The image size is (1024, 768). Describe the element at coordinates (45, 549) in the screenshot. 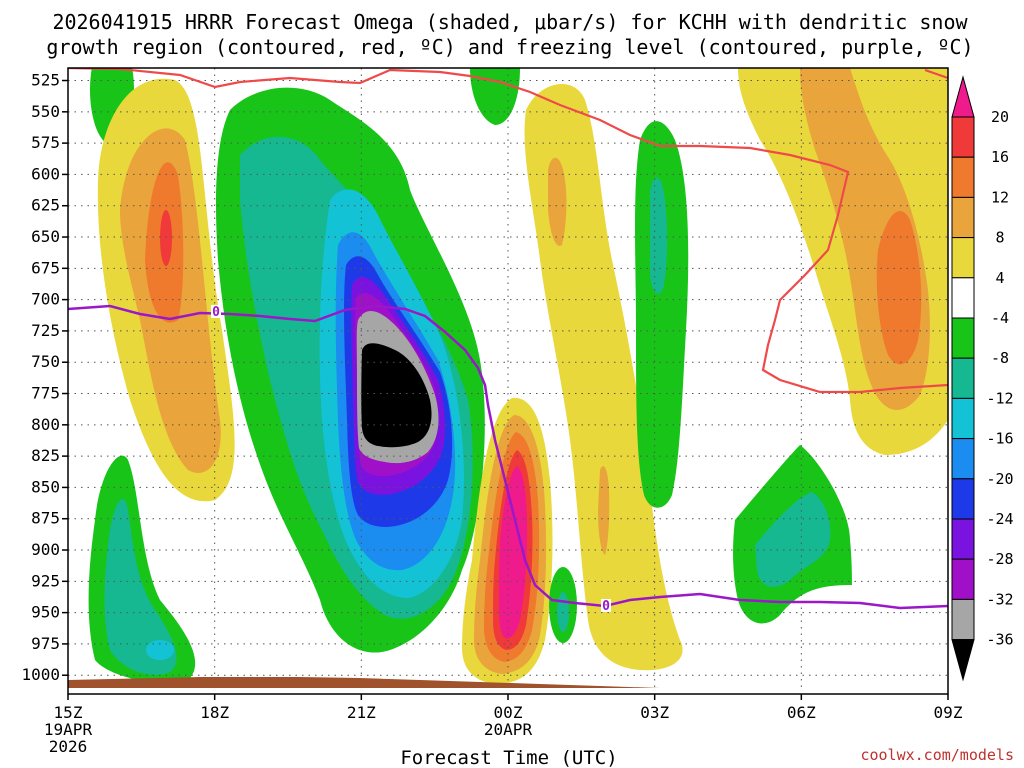

I see `y-tick-label-900: 900` at that location.